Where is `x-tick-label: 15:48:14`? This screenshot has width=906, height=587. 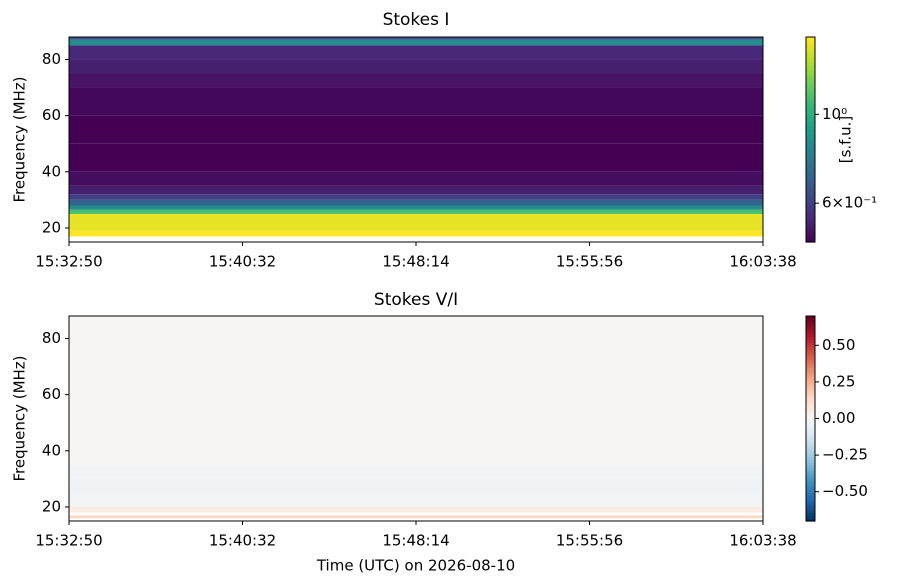
x-tick-label: 15:48:14 is located at coordinates (415, 541).